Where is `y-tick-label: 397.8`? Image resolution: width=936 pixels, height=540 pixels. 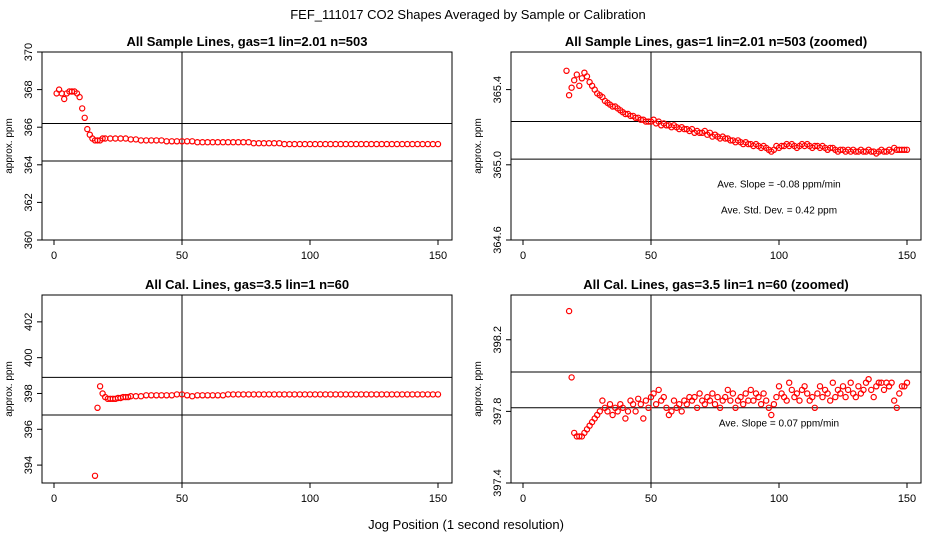 y-tick-label: 397.8 is located at coordinates (498, 412).